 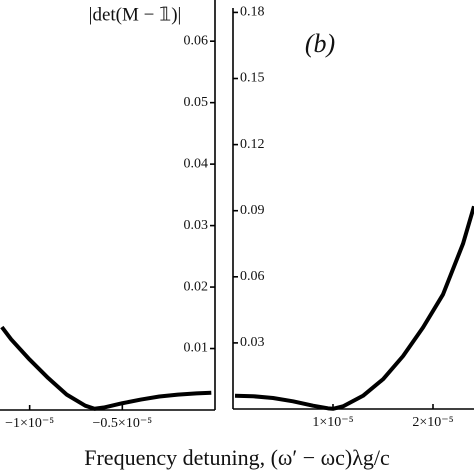 I want to click on x-tick-label: 1×10⁻⁵, so click(x=332, y=422).